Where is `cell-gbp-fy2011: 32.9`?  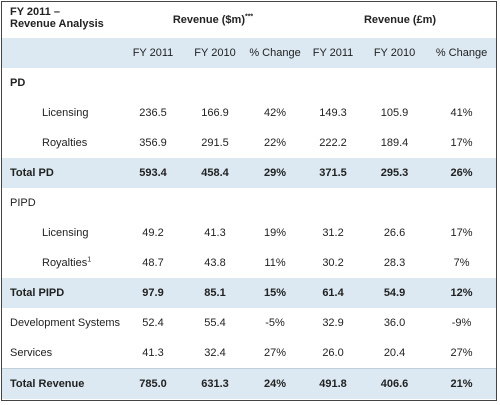 cell-gbp-fy2011: 32.9 is located at coordinates (333, 322).